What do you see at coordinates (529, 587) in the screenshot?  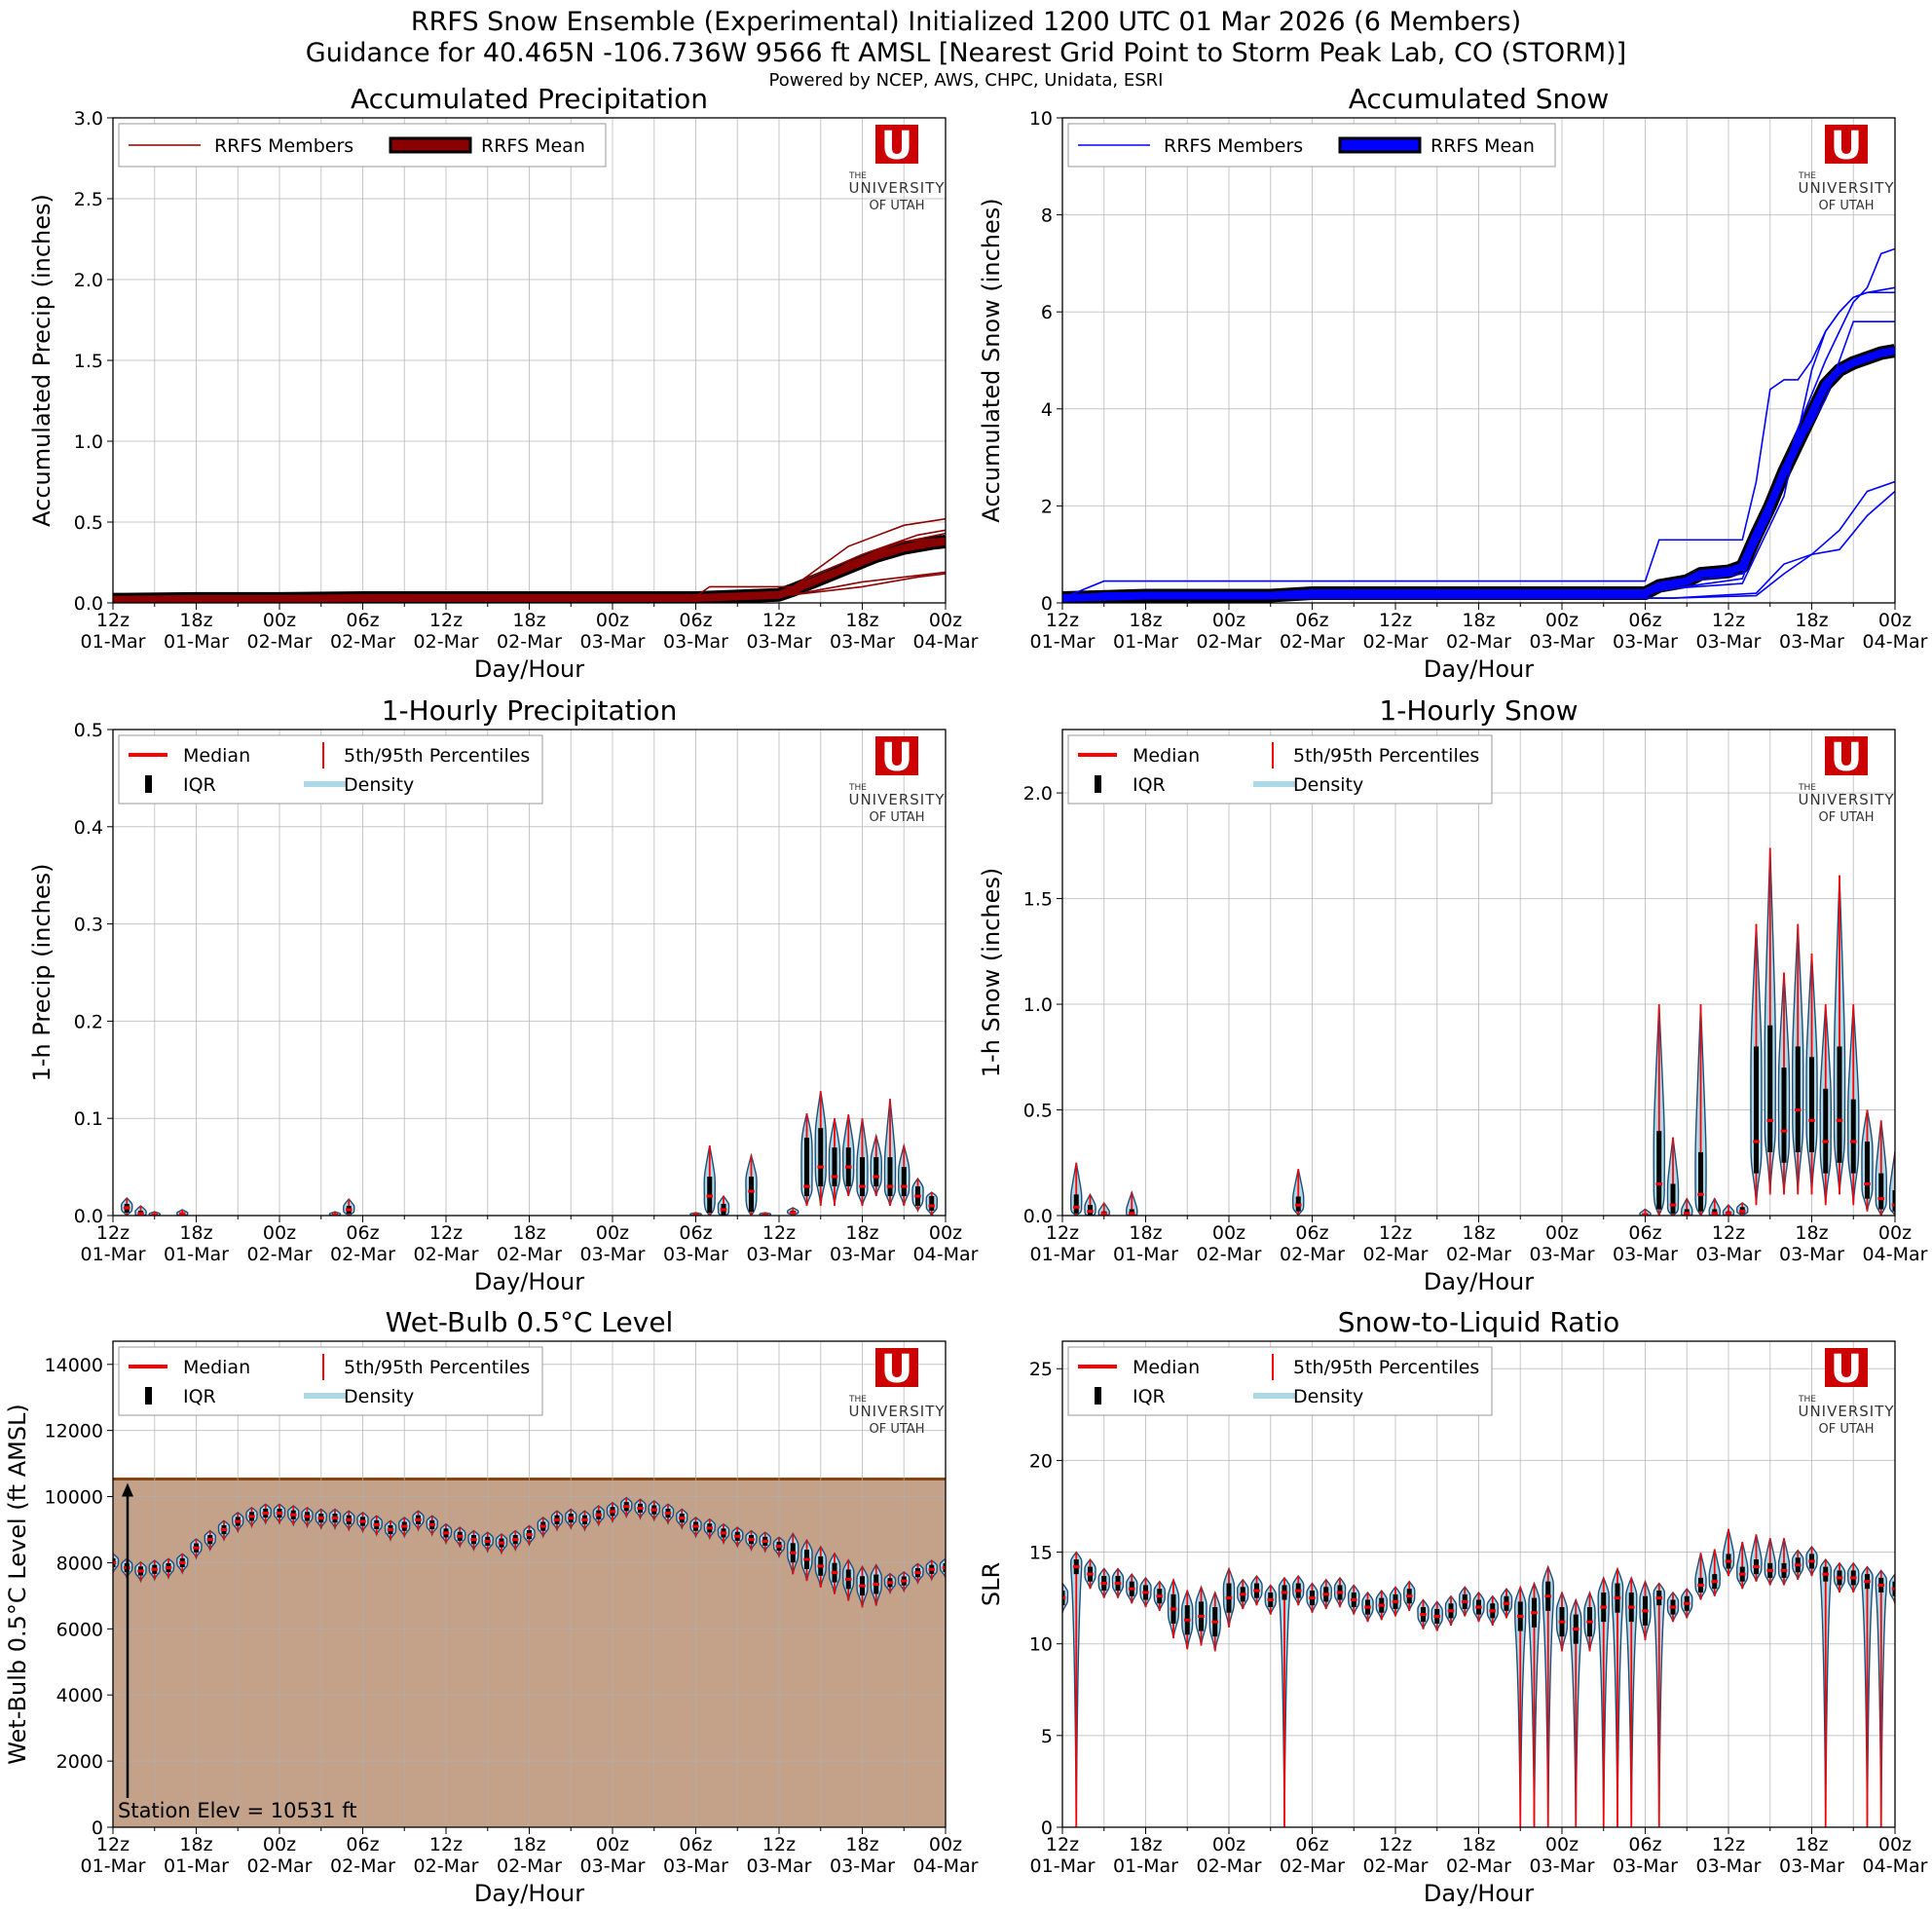 I see `member-line` at bounding box center [529, 587].